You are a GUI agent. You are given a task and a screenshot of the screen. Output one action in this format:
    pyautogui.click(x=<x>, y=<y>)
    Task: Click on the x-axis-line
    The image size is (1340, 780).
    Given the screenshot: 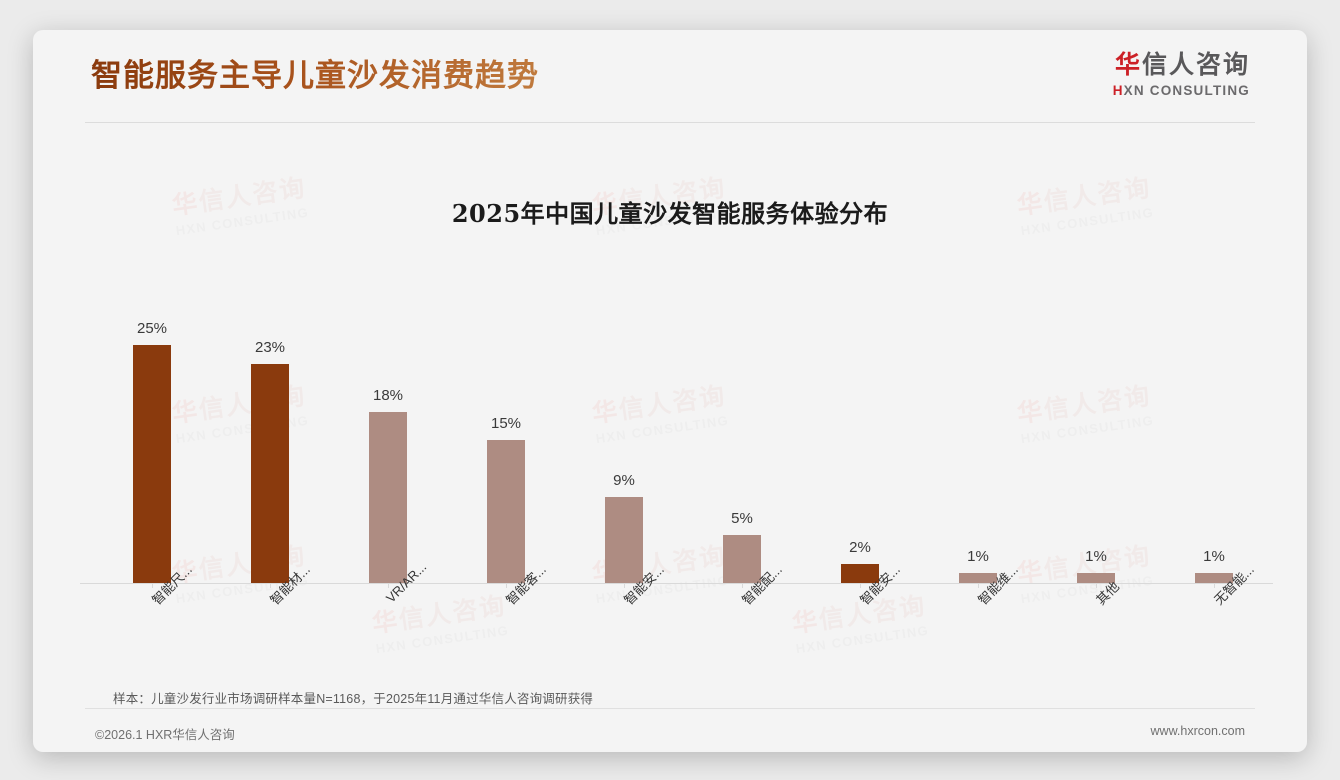 What is the action you would take?
    pyautogui.click(x=676, y=583)
    